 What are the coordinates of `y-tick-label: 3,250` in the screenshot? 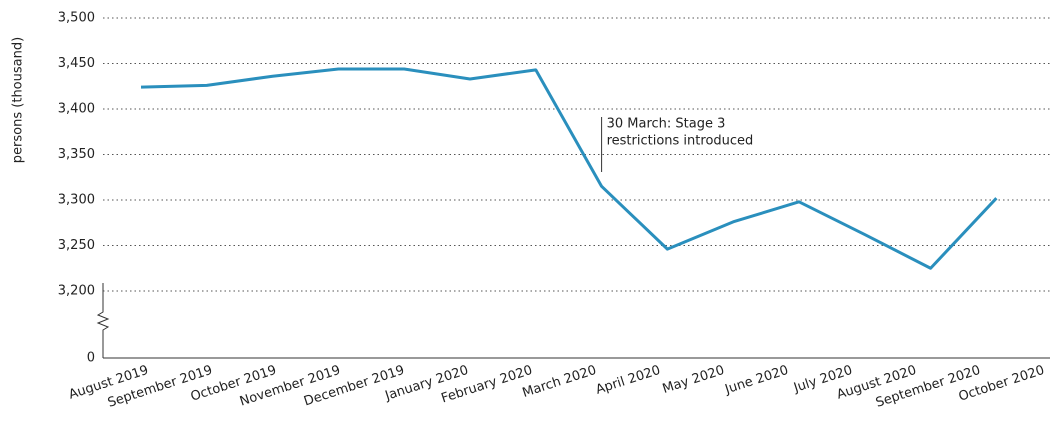 It's located at (76, 245).